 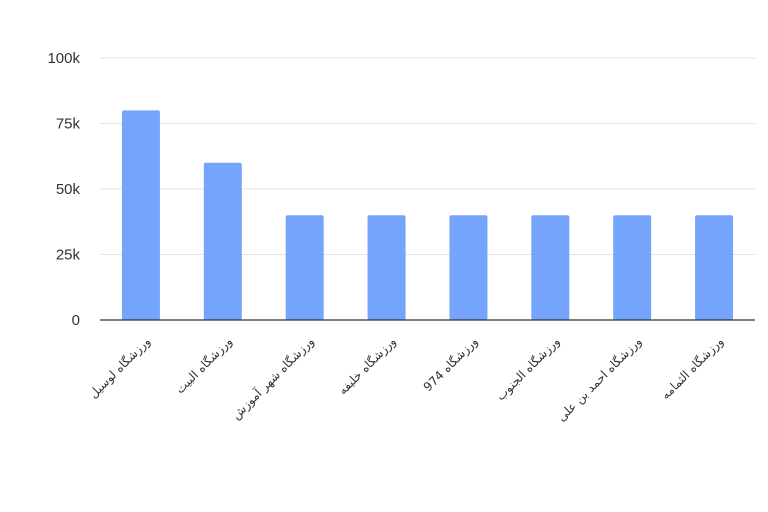 I want to click on x-tick-label: ورزشگاه خلیفه, so click(x=368, y=366).